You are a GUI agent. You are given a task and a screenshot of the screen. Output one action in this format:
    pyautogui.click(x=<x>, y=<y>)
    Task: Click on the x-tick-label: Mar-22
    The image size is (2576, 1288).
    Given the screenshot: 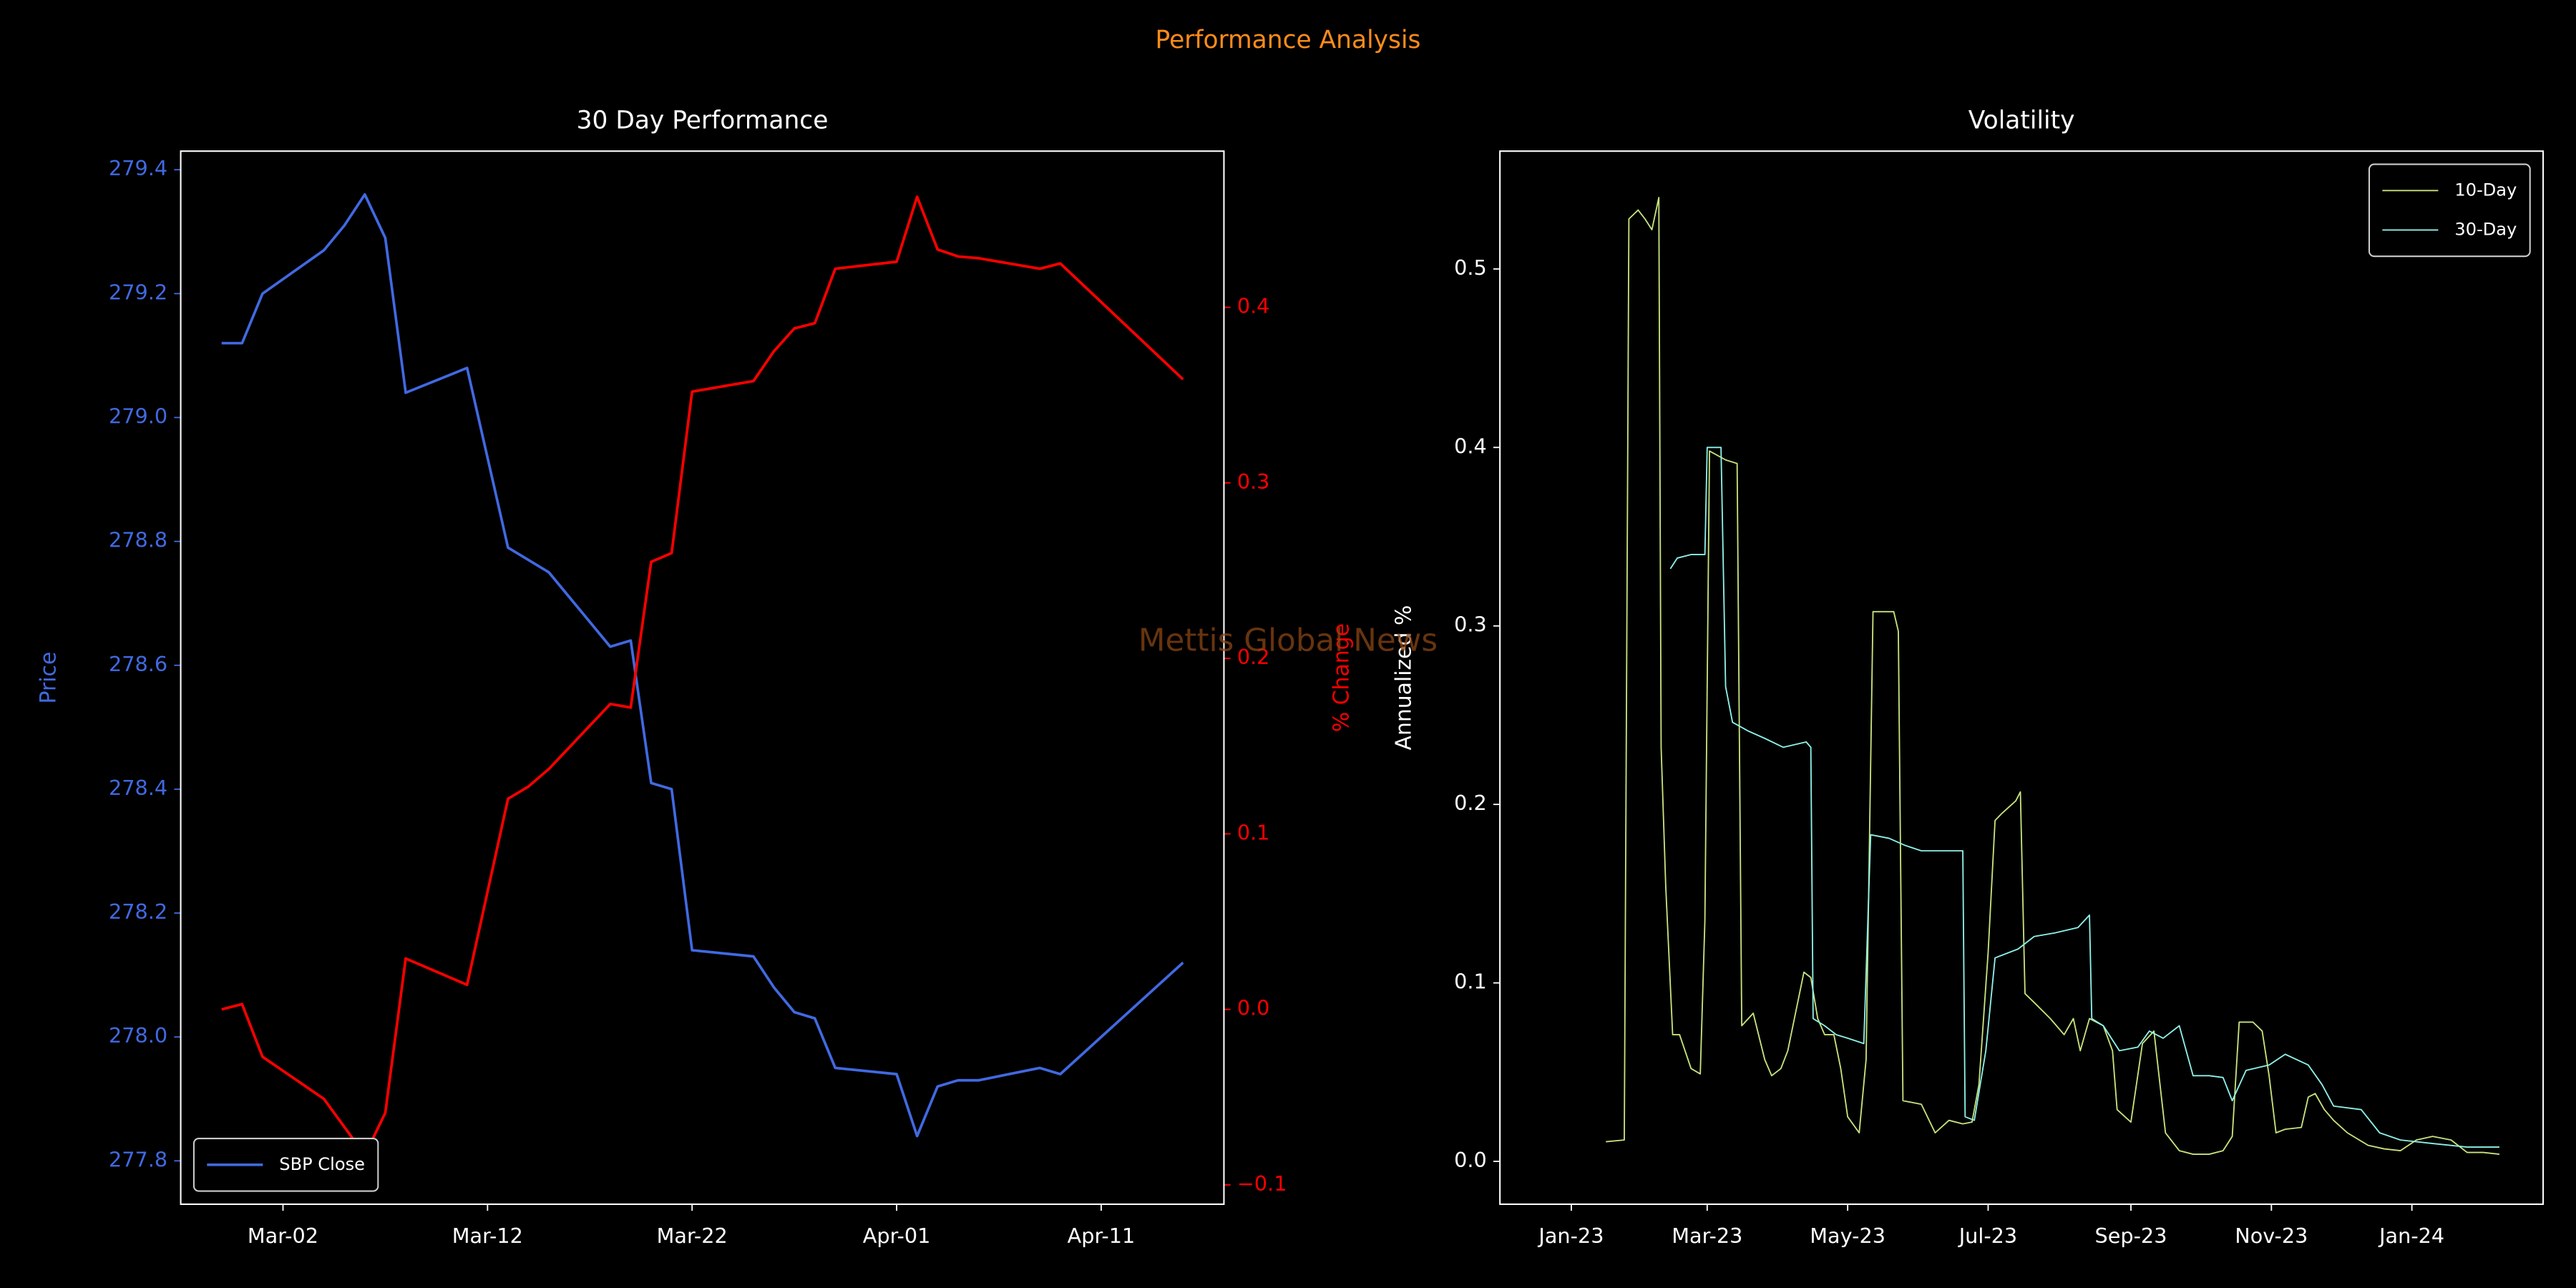 What is the action you would take?
    pyautogui.click(x=692, y=1236)
    